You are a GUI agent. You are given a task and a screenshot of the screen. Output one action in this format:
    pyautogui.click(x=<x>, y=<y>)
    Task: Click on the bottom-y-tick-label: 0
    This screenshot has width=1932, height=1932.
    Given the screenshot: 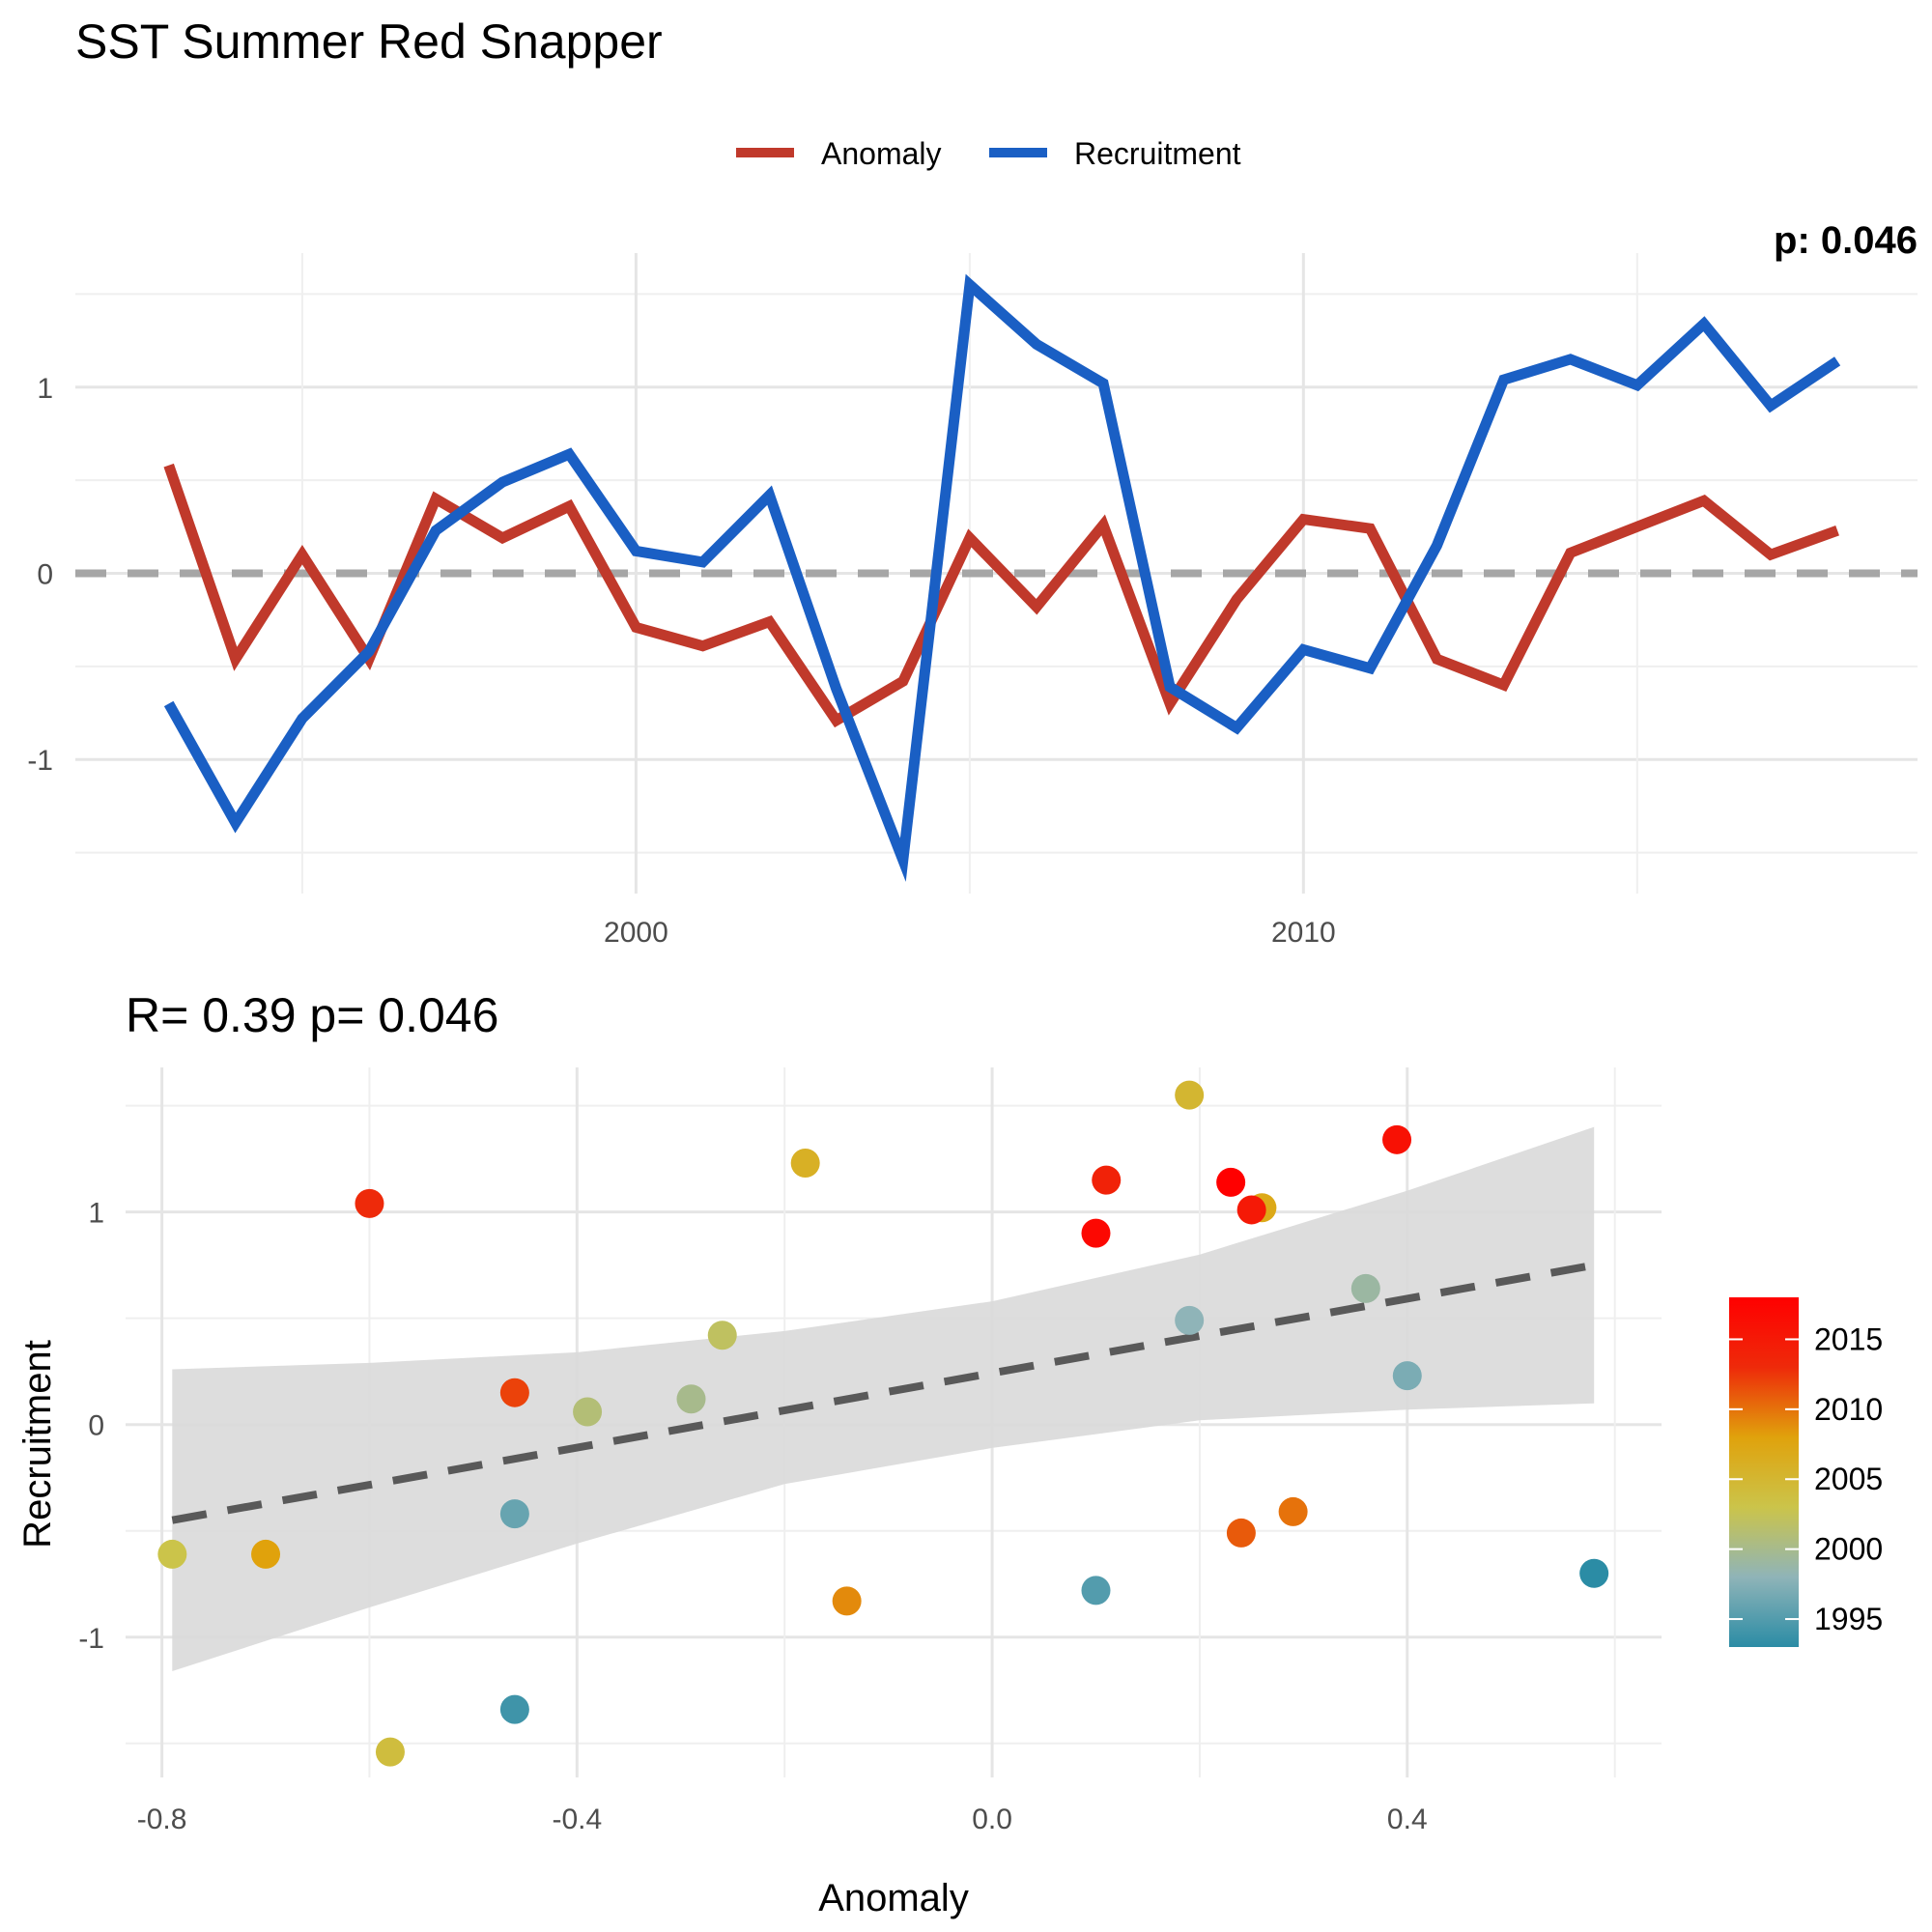 What is the action you would take?
    pyautogui.click(x=96, y=1426)
    